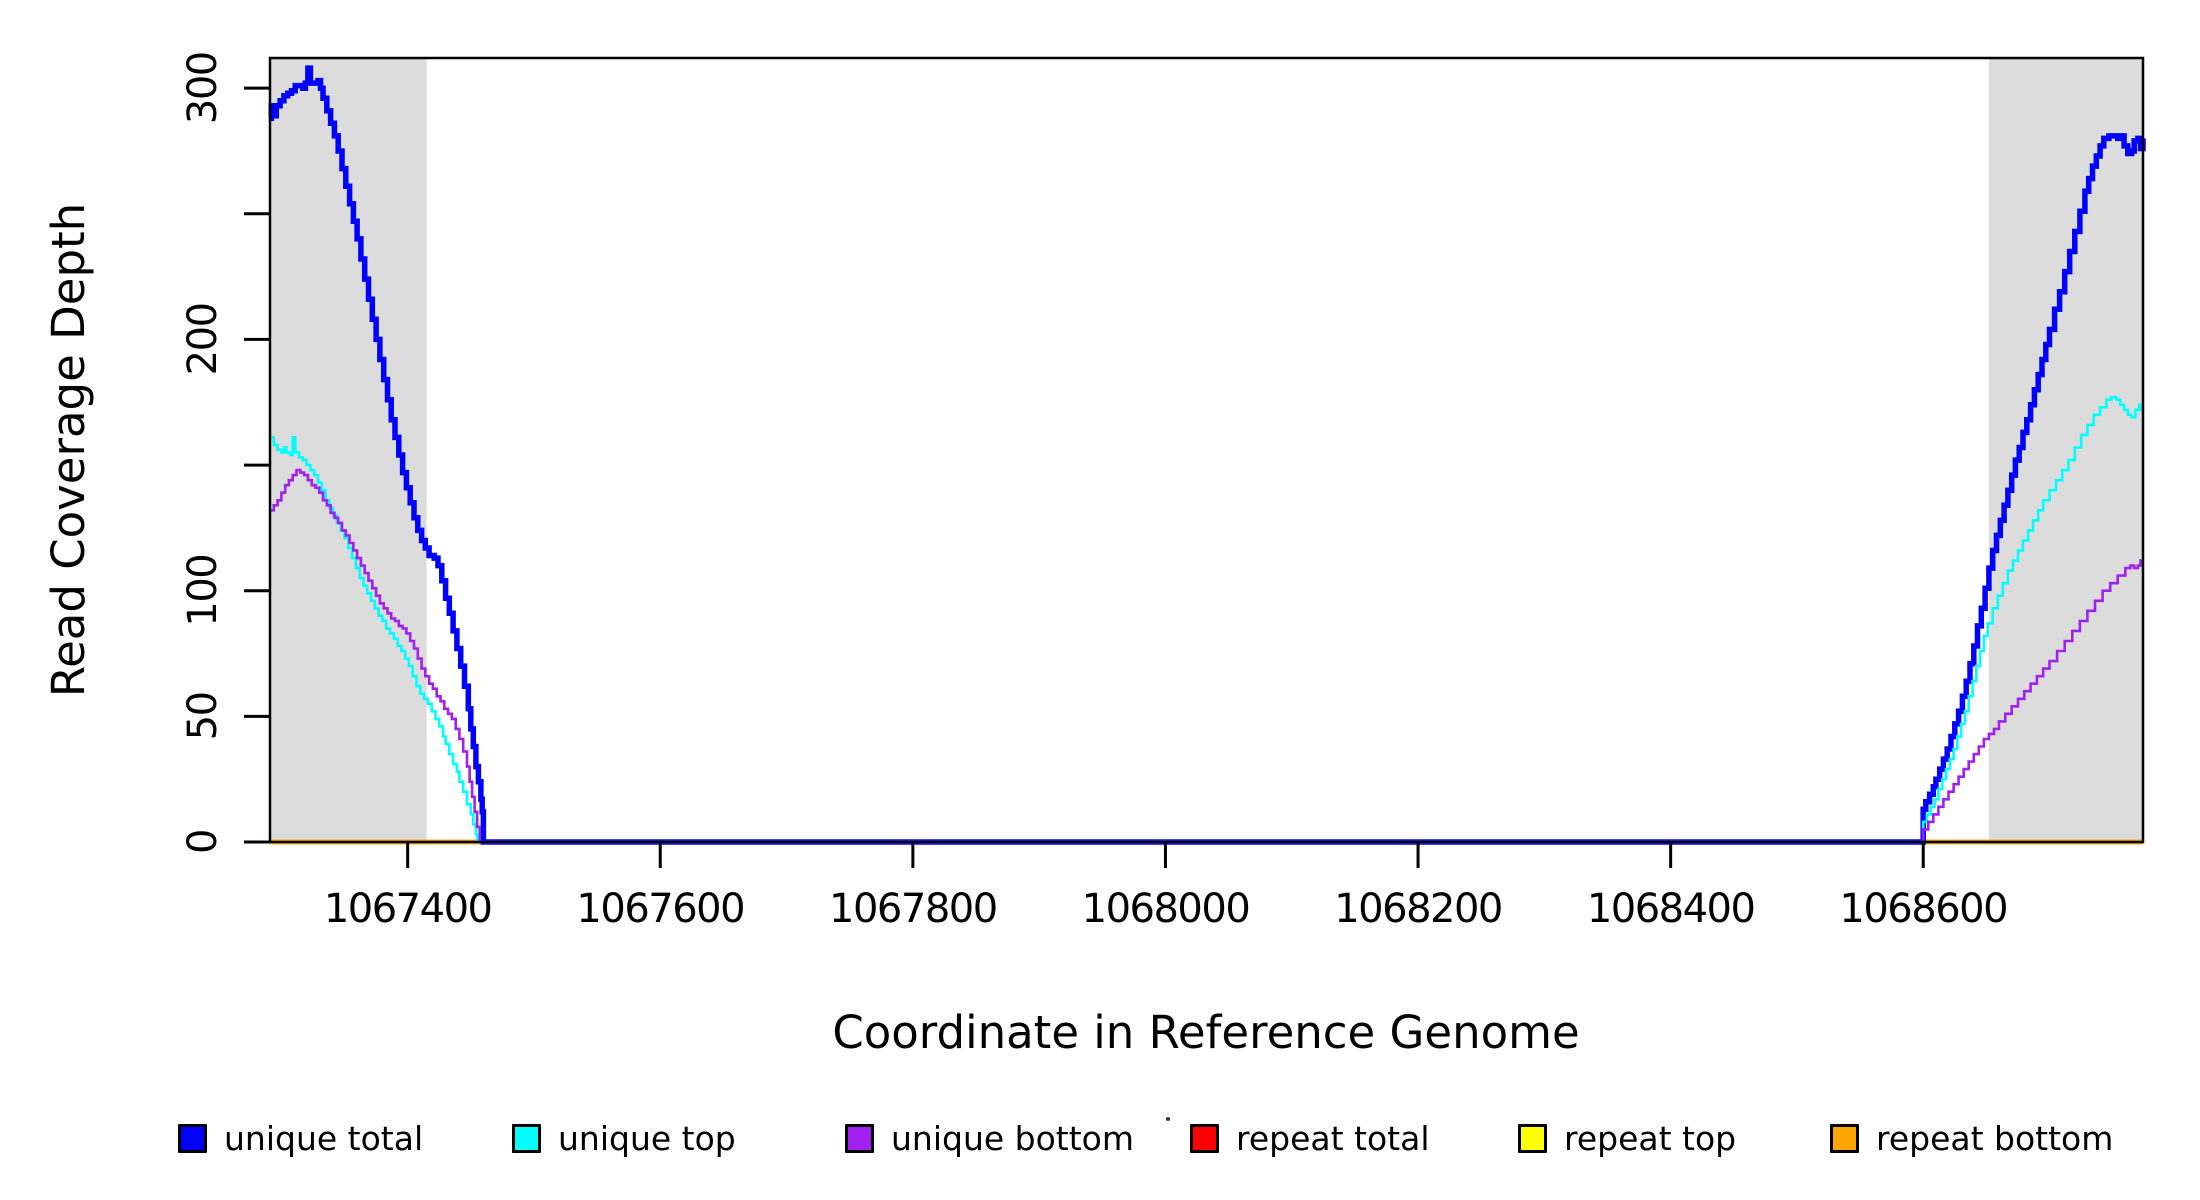 The height and width of the screenshot is (1200, 2200). I want to click on legend-item-unique-bottom: unique bottom, so click(989, 1138).